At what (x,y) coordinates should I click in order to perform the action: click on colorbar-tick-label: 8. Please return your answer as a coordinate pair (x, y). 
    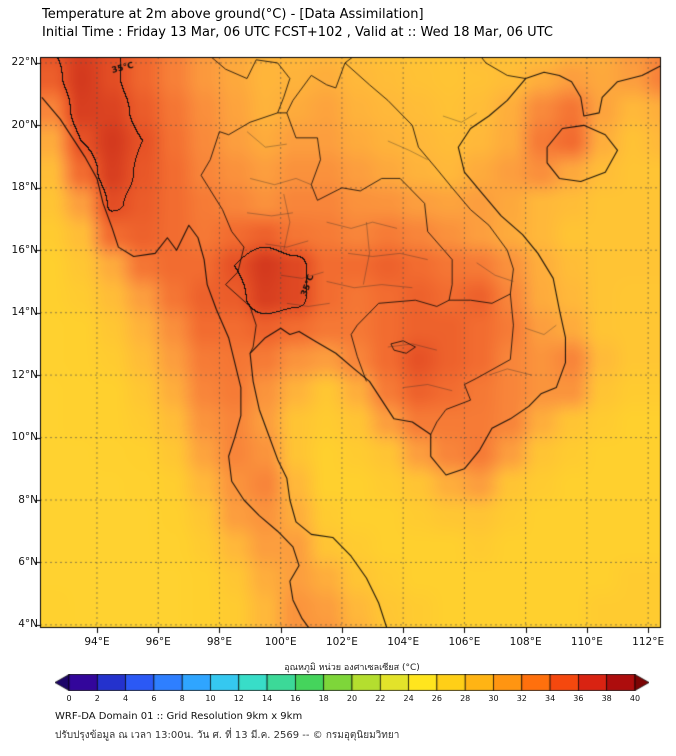
    Looking at the image, I should click on (182, 698).